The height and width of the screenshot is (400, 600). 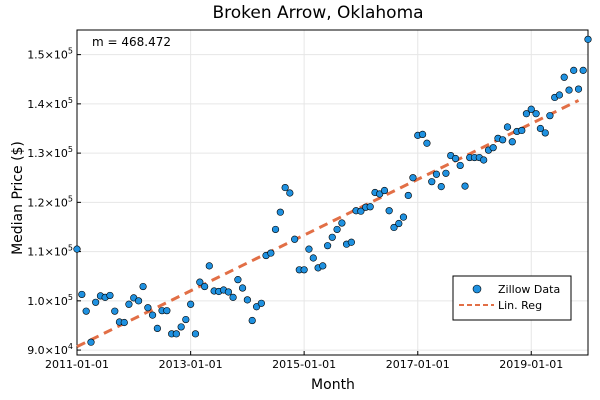 I want to click on legend: Zillow Data Lin. Reg, so click(x=512, y=298).